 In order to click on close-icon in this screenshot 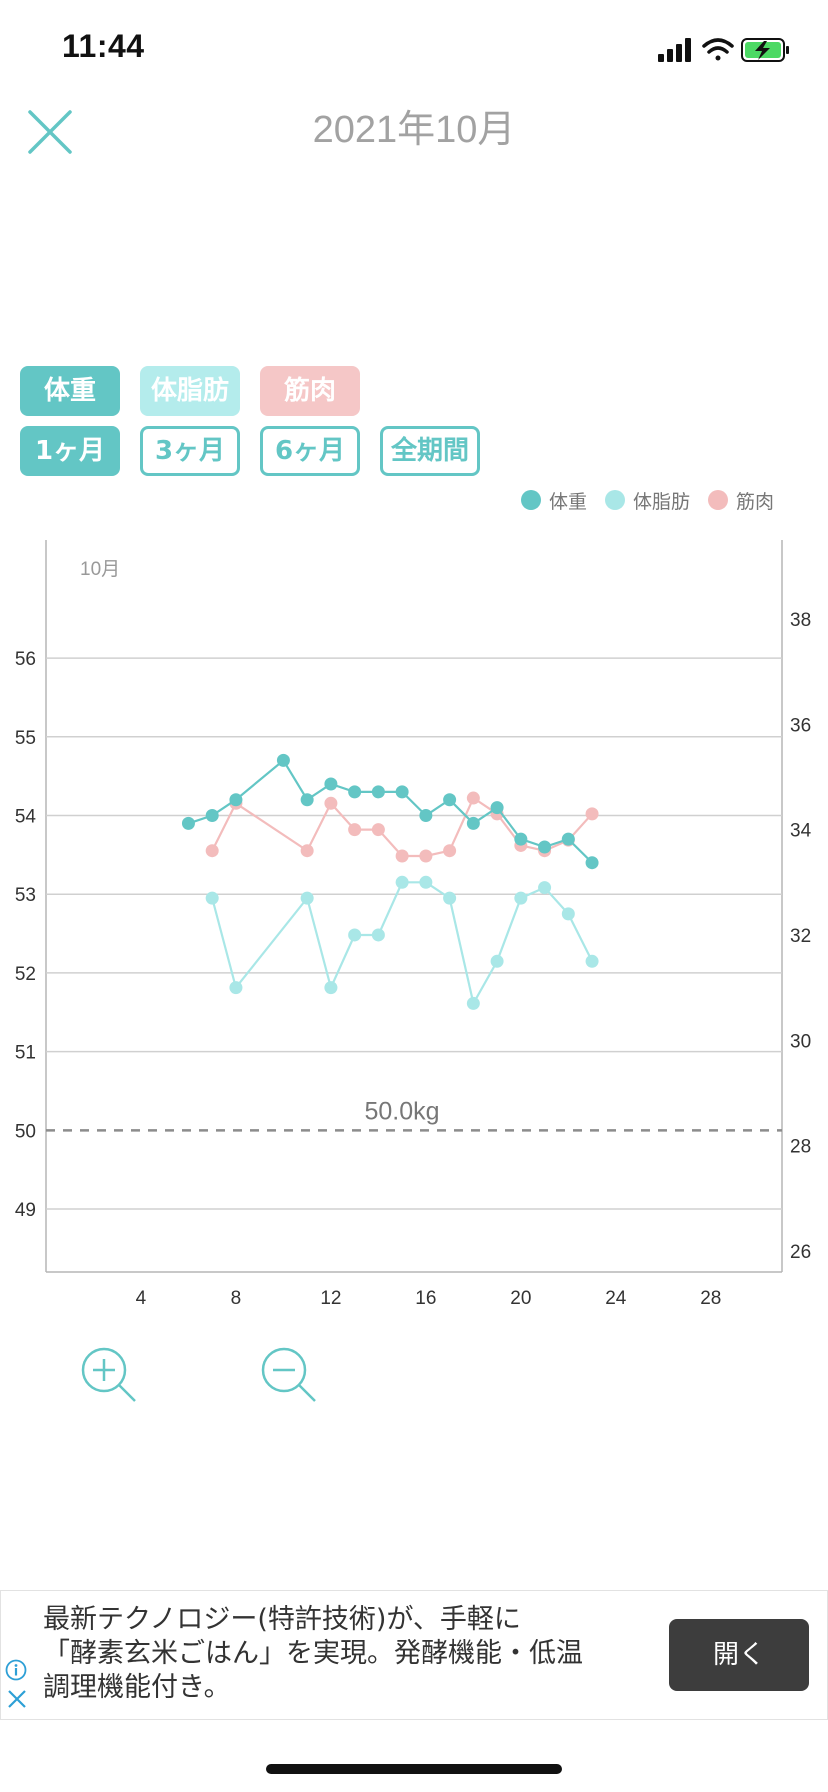, I will do `click(50, 132)`.